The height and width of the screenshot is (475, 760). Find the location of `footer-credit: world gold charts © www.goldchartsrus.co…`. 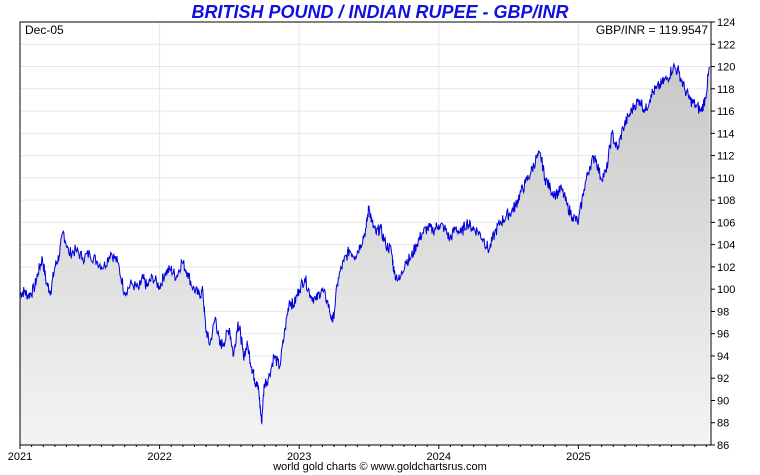

footer-credit: world gold charts © www.goldchartsrus.co… is located at coordinates (380, 467).